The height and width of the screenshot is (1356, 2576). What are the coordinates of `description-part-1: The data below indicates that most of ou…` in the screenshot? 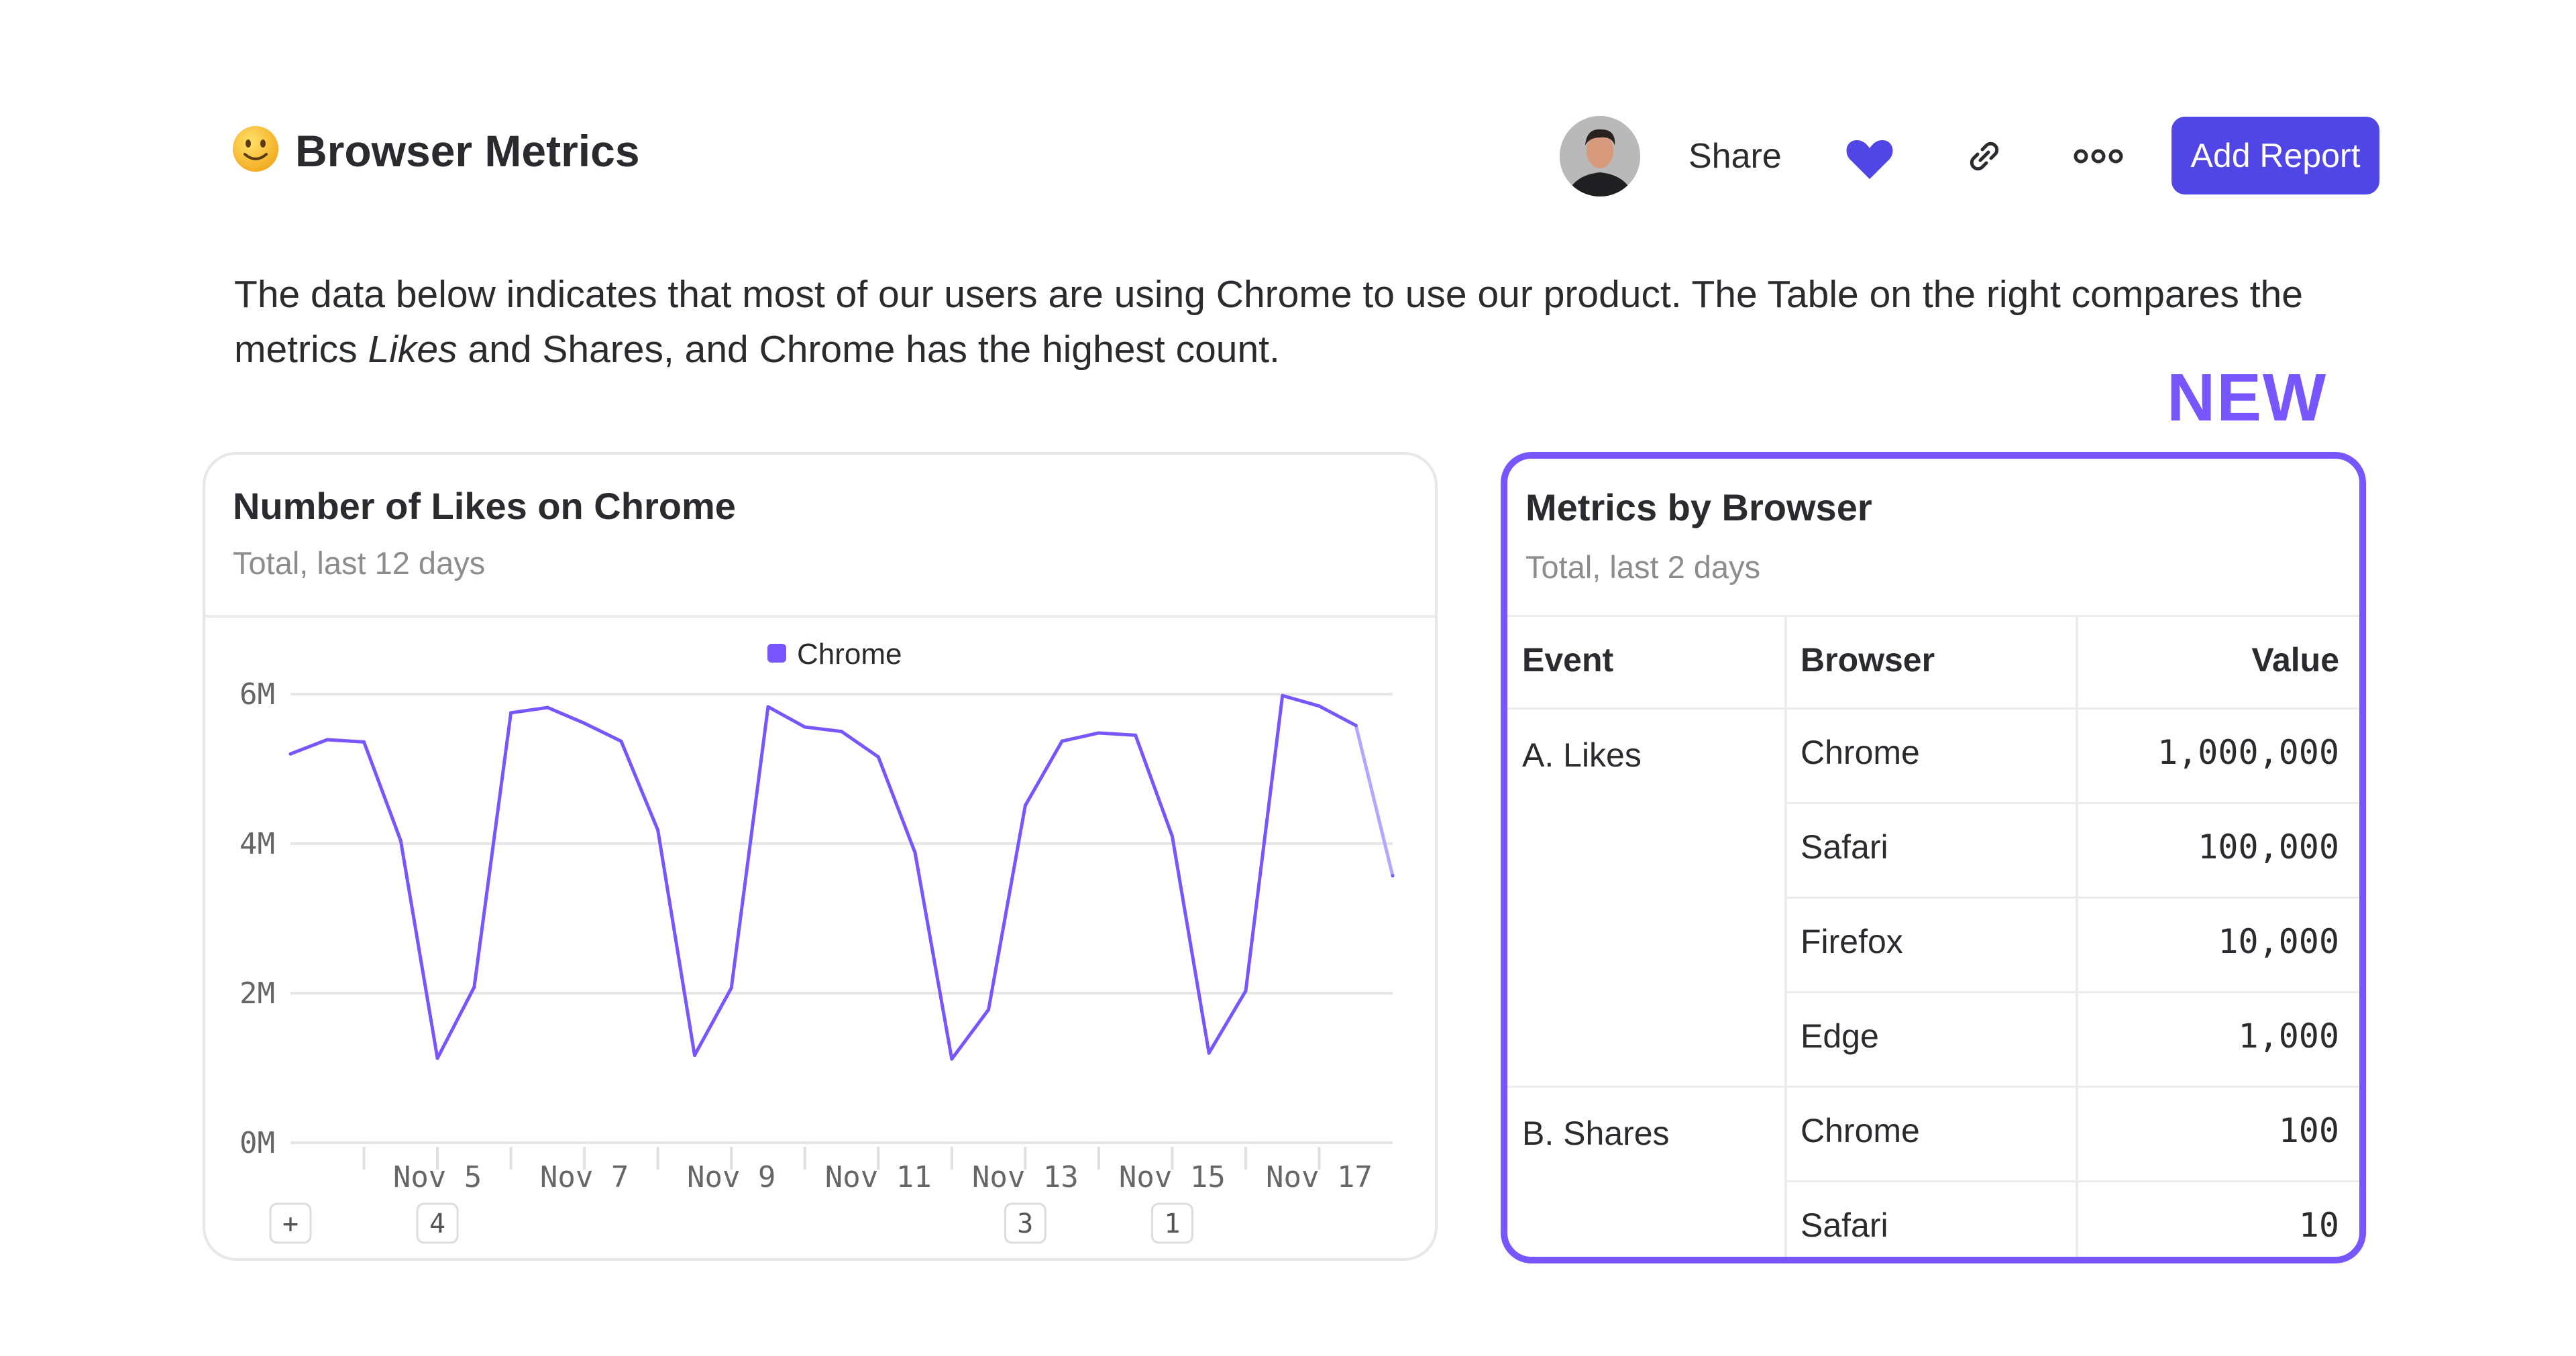 It's located at (1268, 322).